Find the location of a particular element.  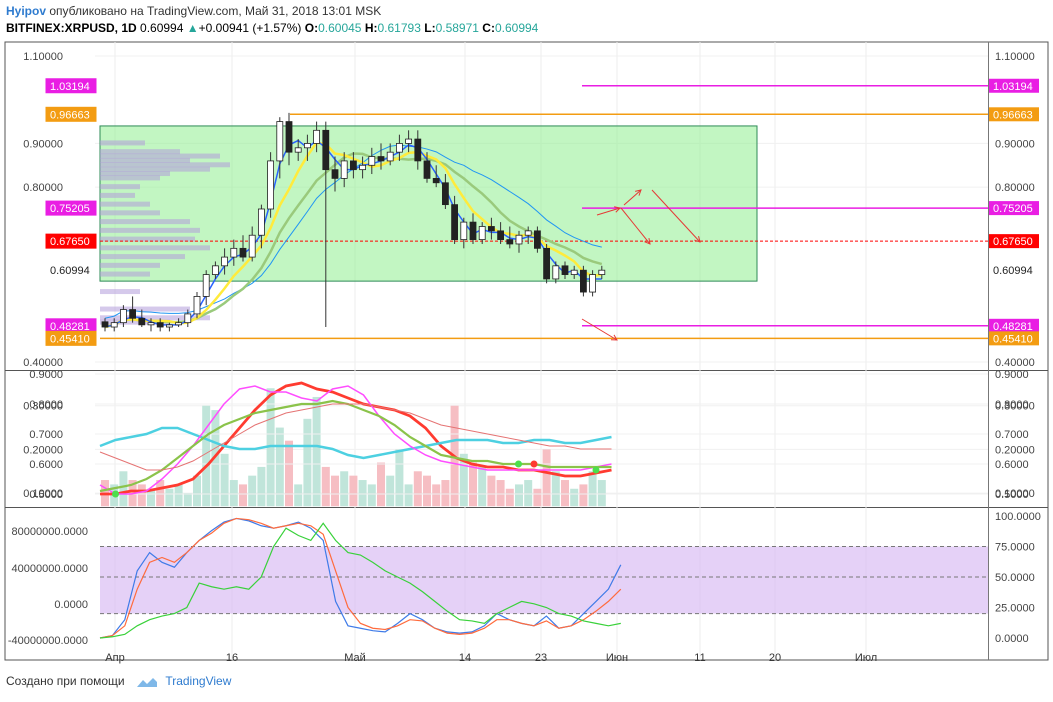

level-tag-right-text: 1.03194 is located at coordinates (1013, 87).